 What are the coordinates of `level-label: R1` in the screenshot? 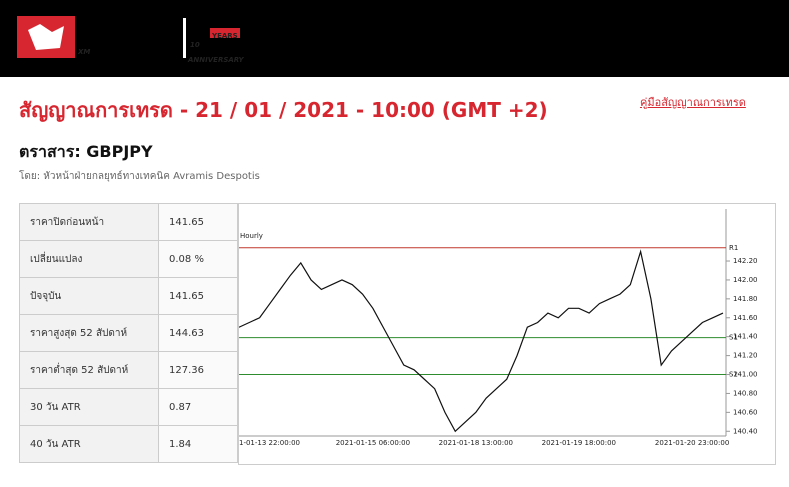 It's located at (733, 248).